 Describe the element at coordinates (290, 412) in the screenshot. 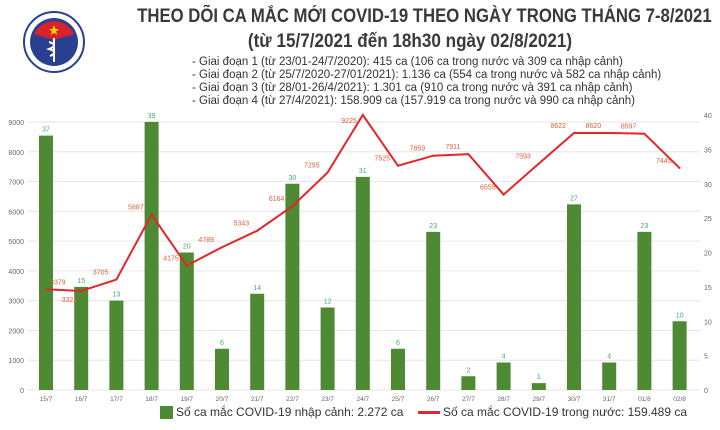

I see `legend-label-imported: Số ca mắc COVID-19 nhập cảnh: 2.272 ca` at that location.